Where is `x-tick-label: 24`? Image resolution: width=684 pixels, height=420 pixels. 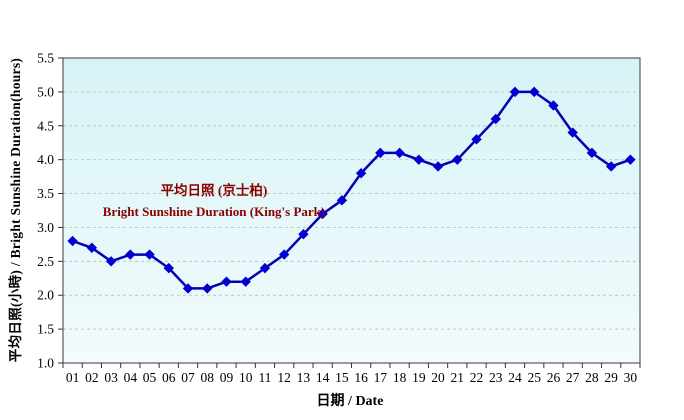 x-tick-label: 24 is located at coordinates (515, 377).